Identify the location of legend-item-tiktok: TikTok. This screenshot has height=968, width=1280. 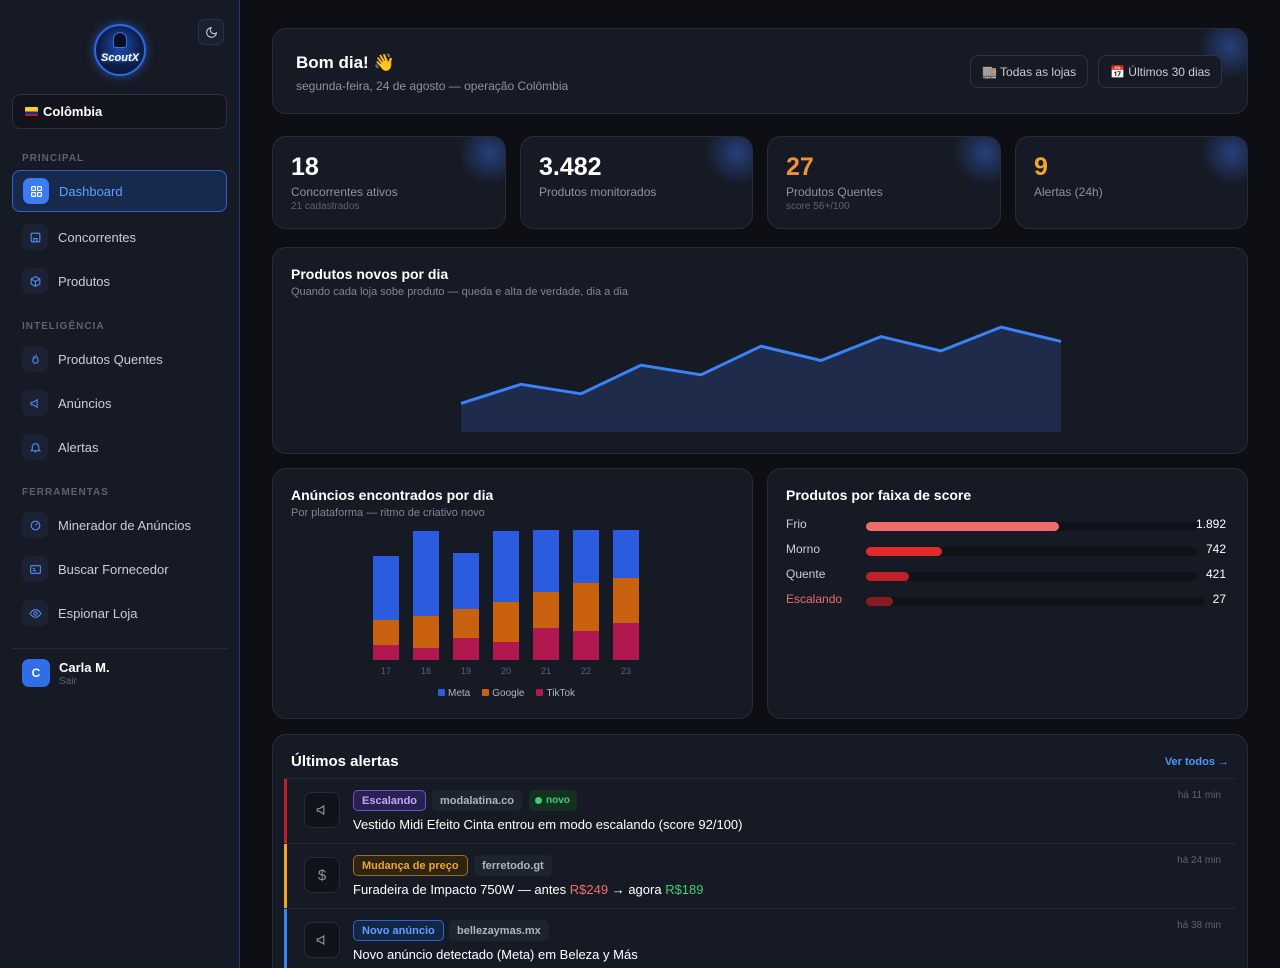
(555, 693).